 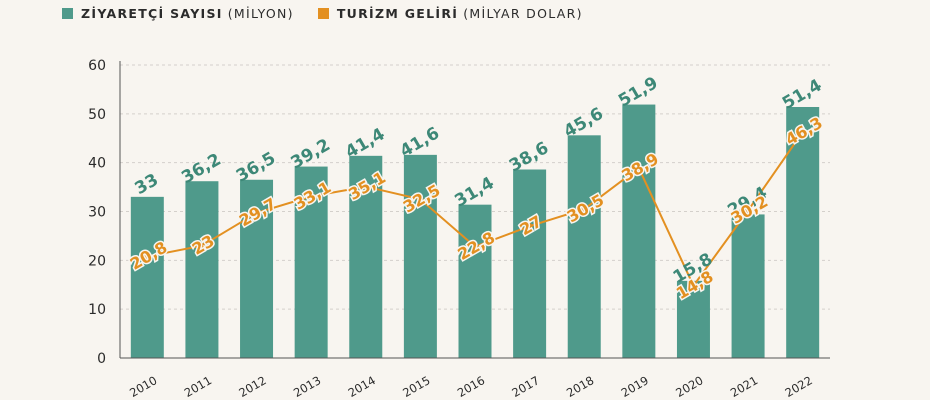 I want to click on x-tick-label: 2017, so click(x=525, y=386).